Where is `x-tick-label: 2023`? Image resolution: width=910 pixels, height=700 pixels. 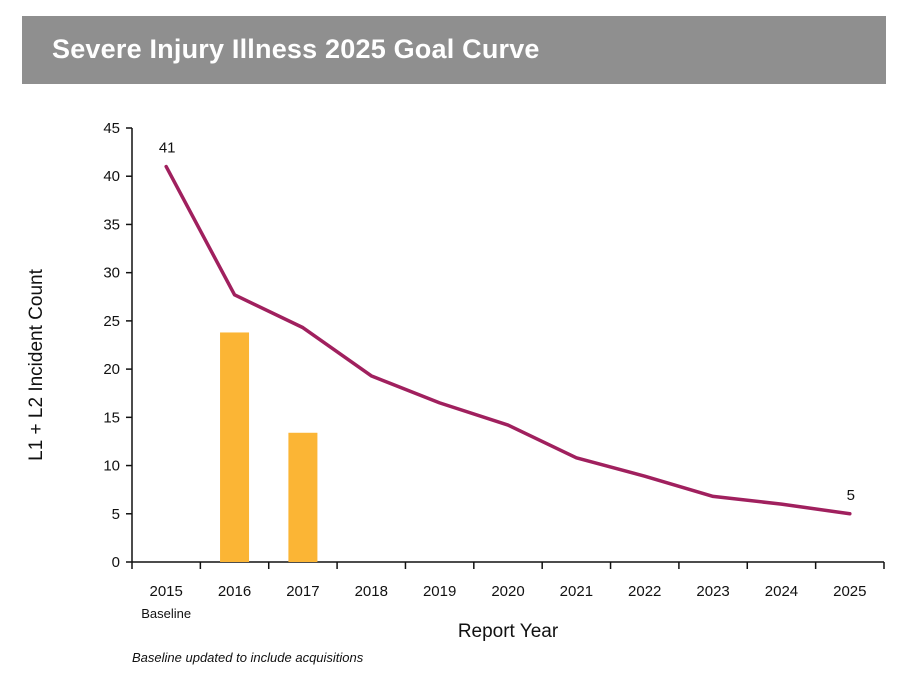 x-tick-label: 2023 is located at coordinates (712, 591).